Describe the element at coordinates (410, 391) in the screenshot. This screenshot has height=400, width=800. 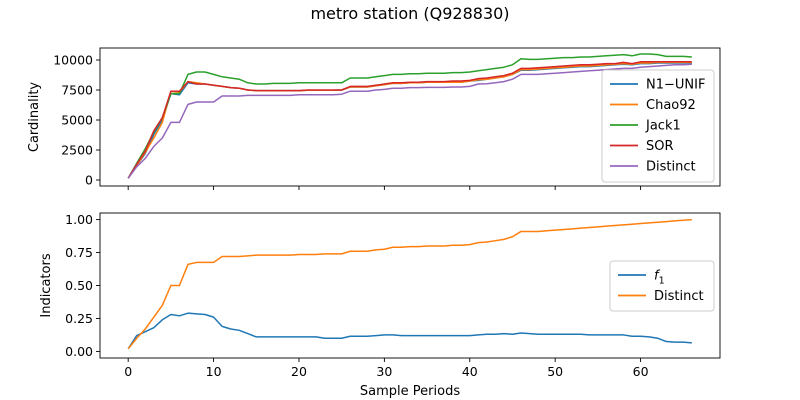
I see `bottom-x-axis-label: Sample Periods` at that location.